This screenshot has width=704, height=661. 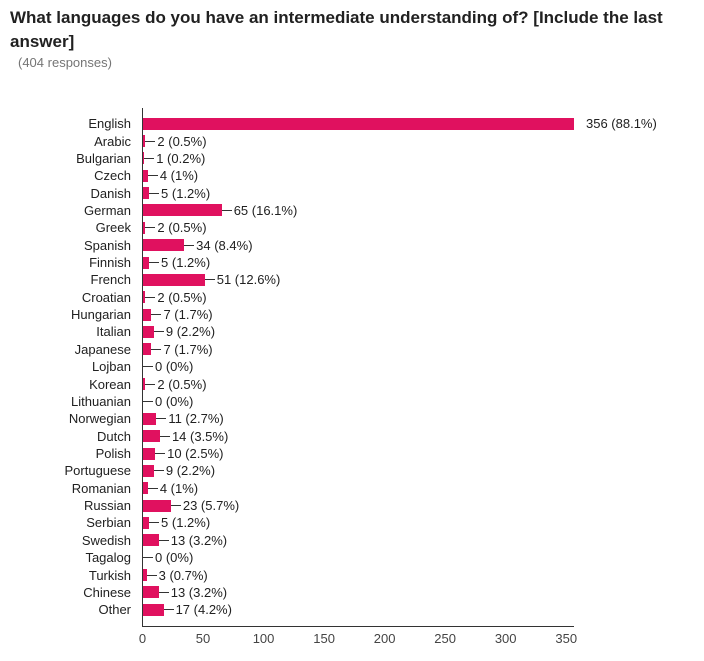 I want to click on chart-row: Hungarian 7 (1.7%), so click(x=352, y=314).